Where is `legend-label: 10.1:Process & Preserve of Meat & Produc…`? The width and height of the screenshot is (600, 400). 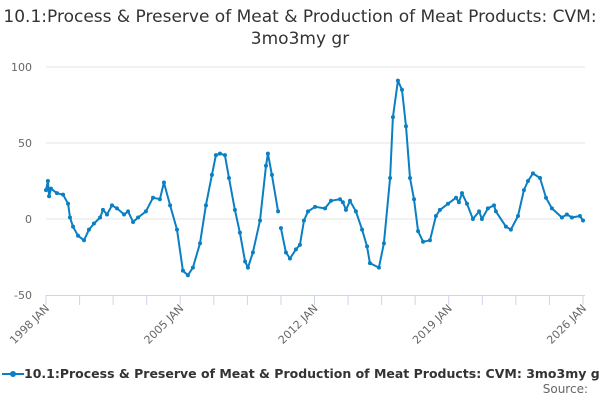 legend-label: 10.1:Process & Preserve of Meat & Produc… is located at coordinates (312, 373).